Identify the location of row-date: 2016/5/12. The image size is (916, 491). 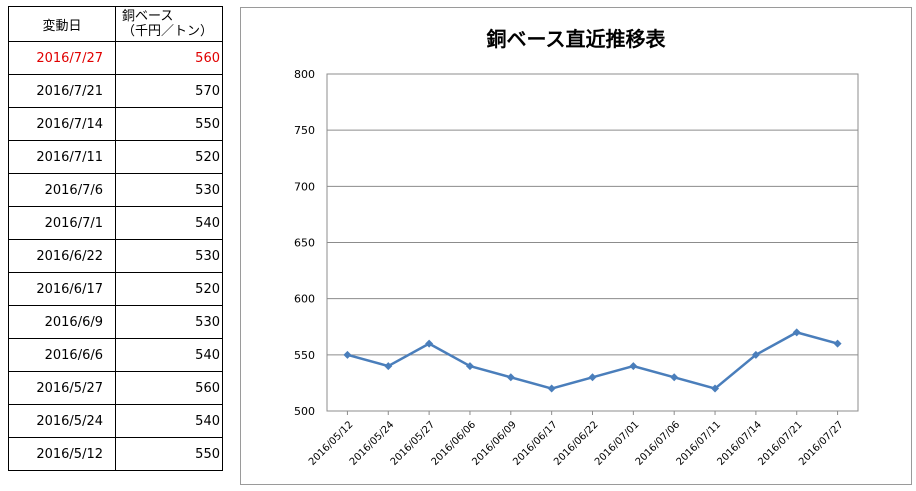
(62, 454).